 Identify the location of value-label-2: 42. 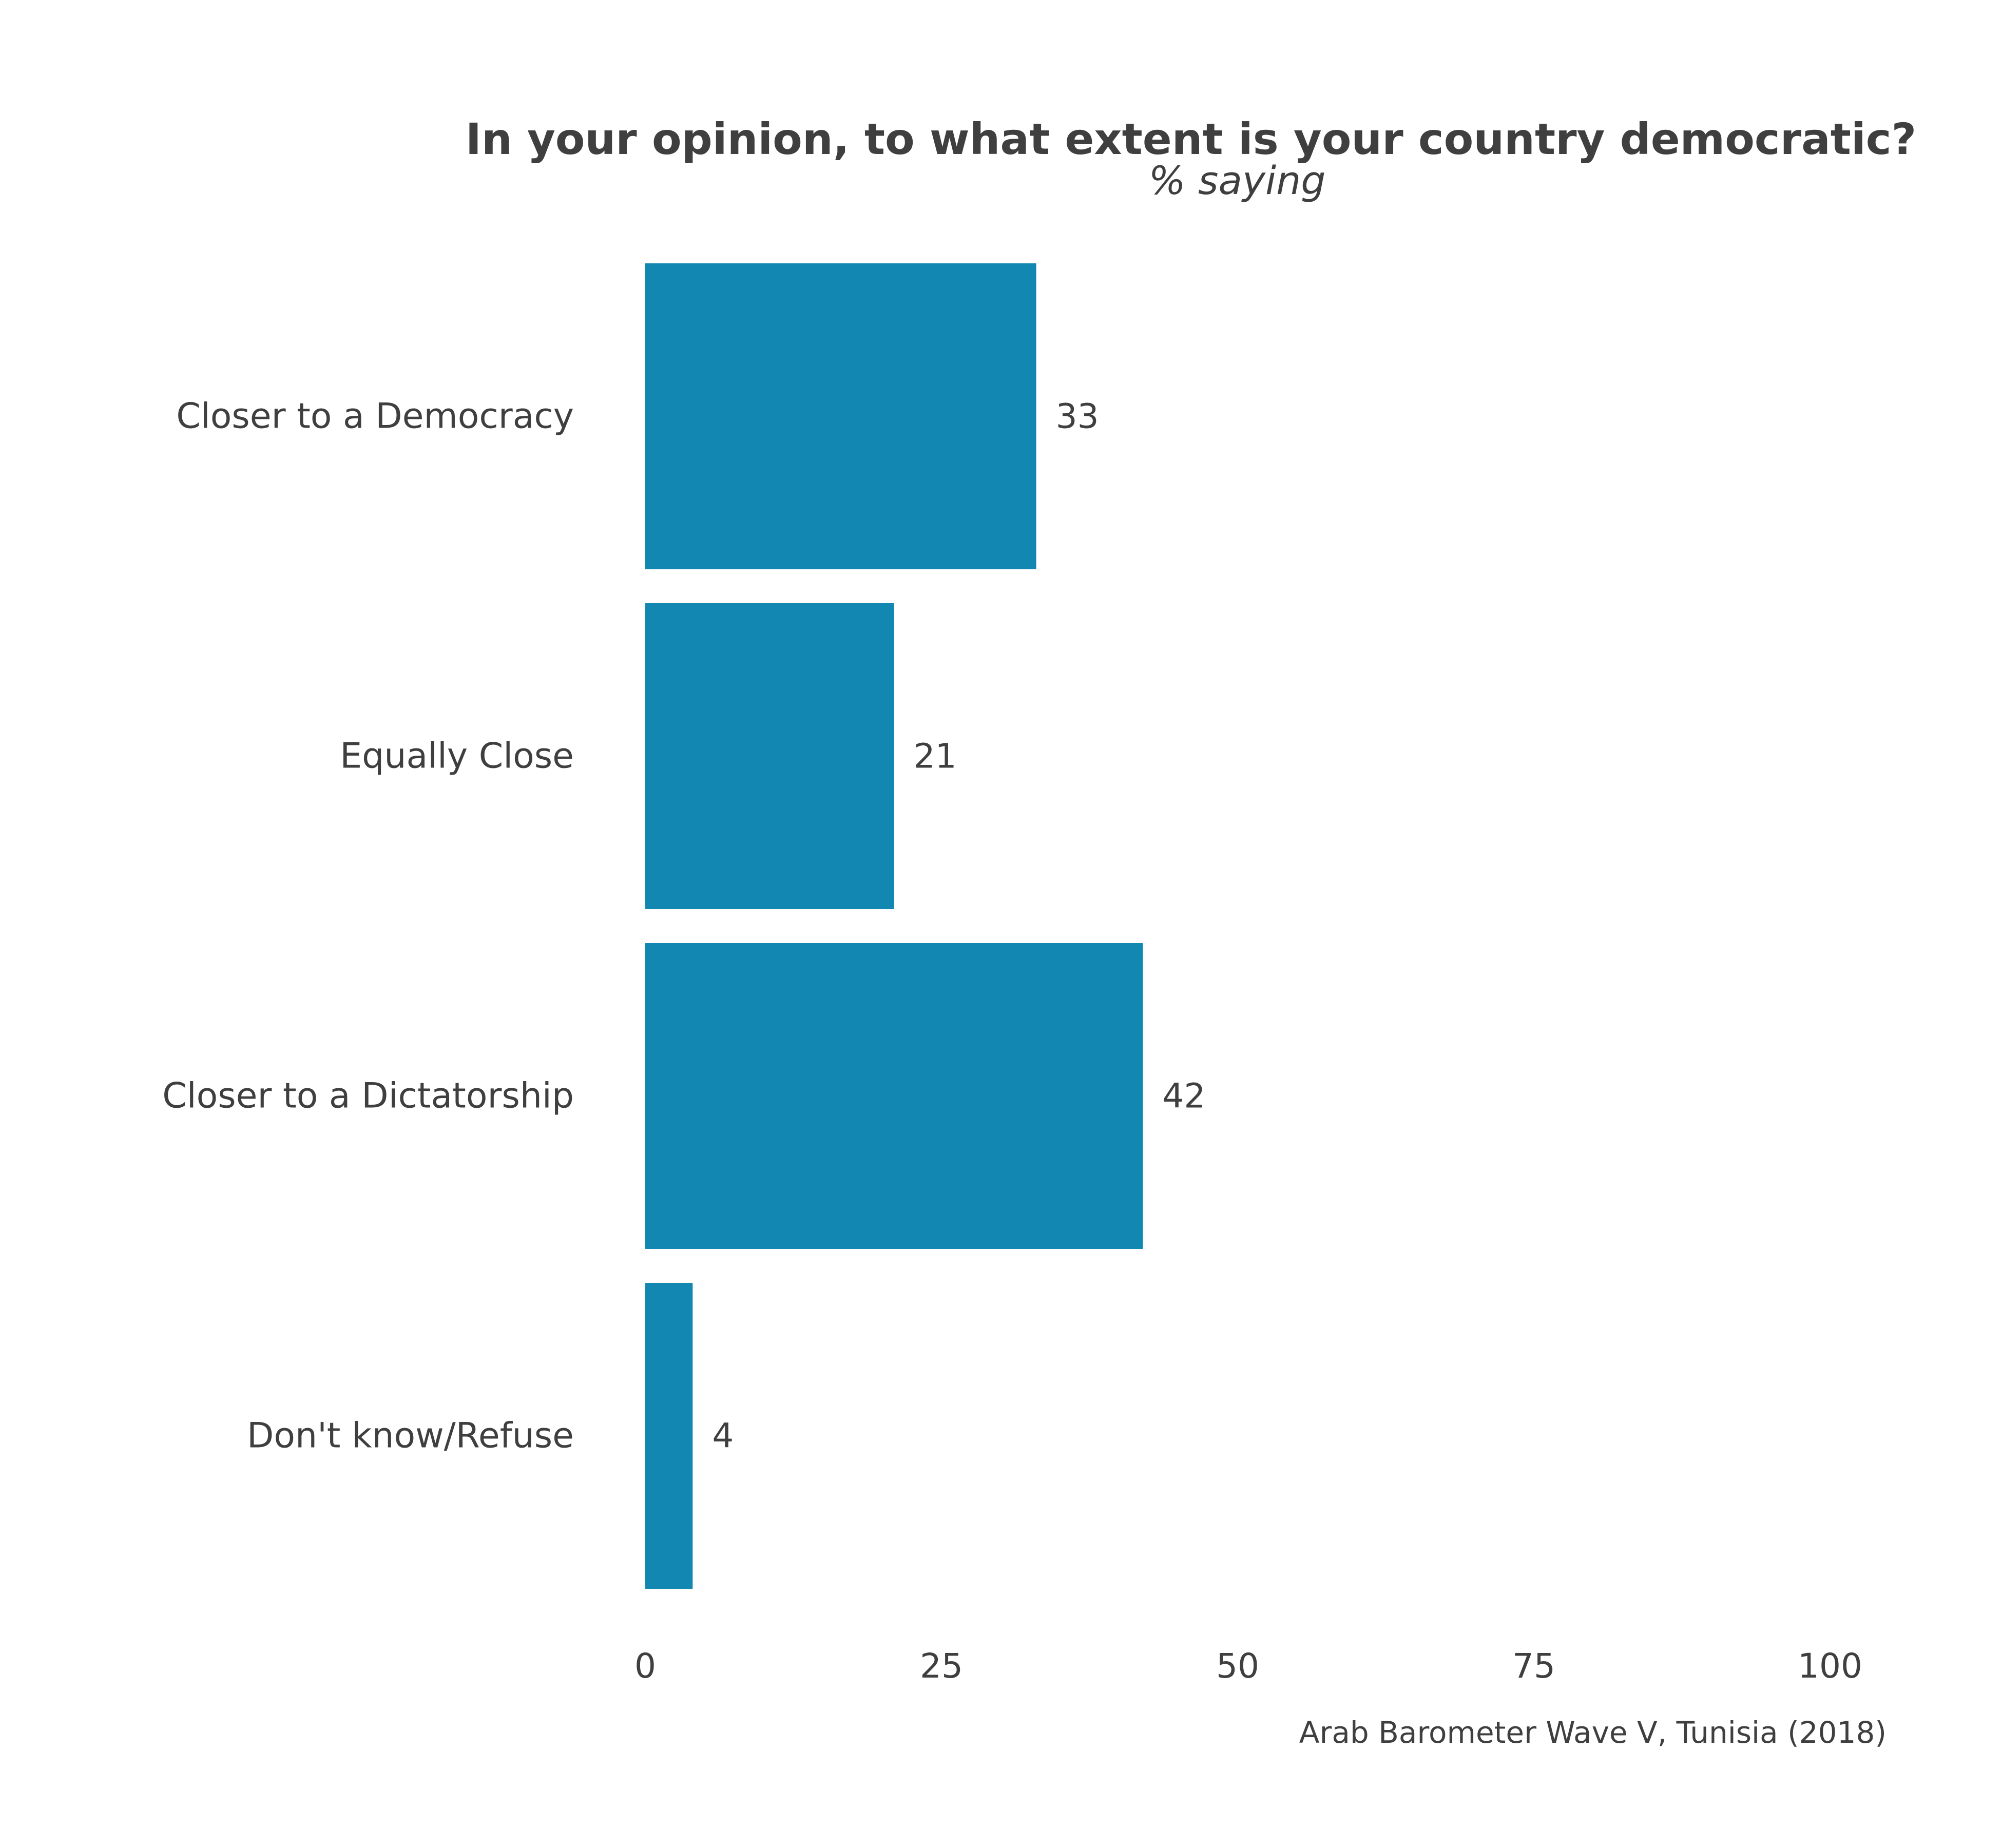
(1183, 1096).